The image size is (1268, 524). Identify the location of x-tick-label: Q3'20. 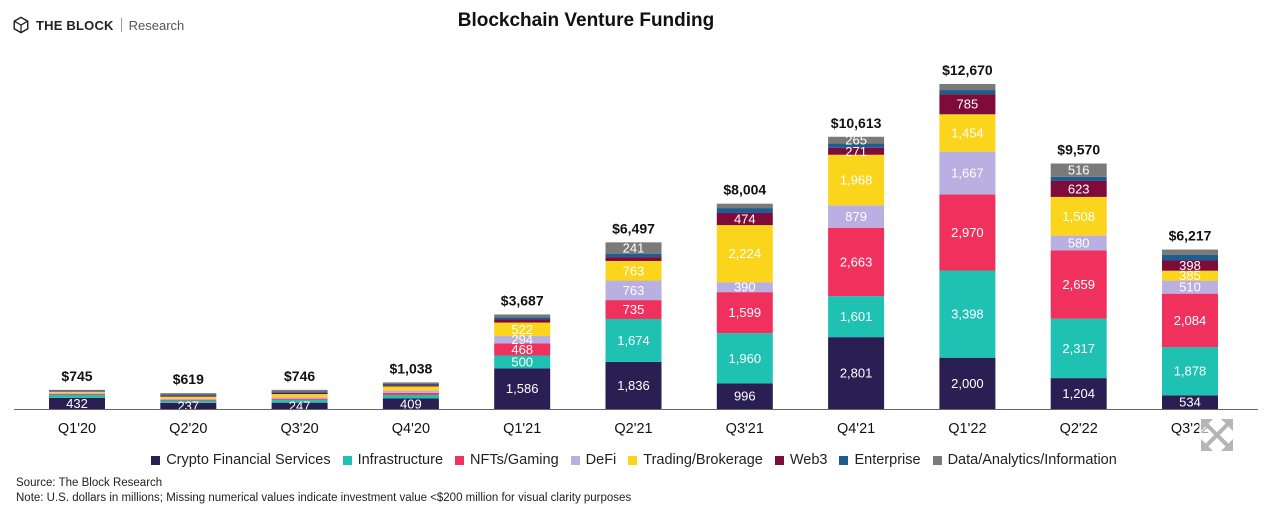
(299, 429).